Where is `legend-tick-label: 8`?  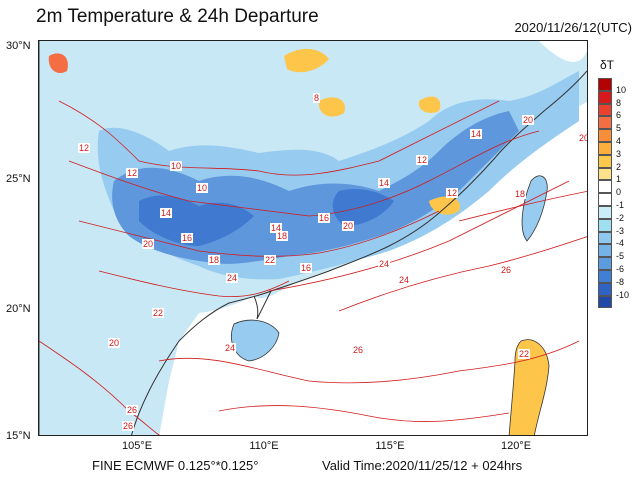 legend-tick-label: 8 is located at coordinates (619, 102).